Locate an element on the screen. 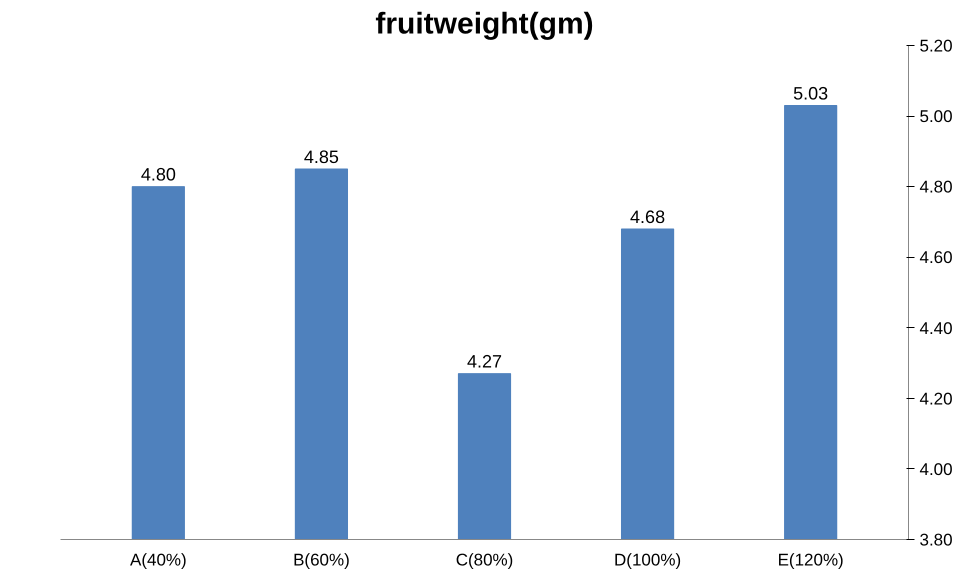 This screenshot has width=963, height=580. x-tick-label: E(120%) is located at coordinates (811, 560).